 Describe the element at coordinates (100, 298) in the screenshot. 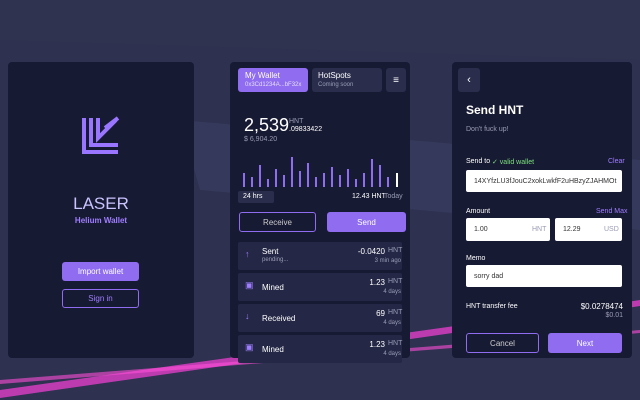

I see `signin-button: Sign in` at that location.